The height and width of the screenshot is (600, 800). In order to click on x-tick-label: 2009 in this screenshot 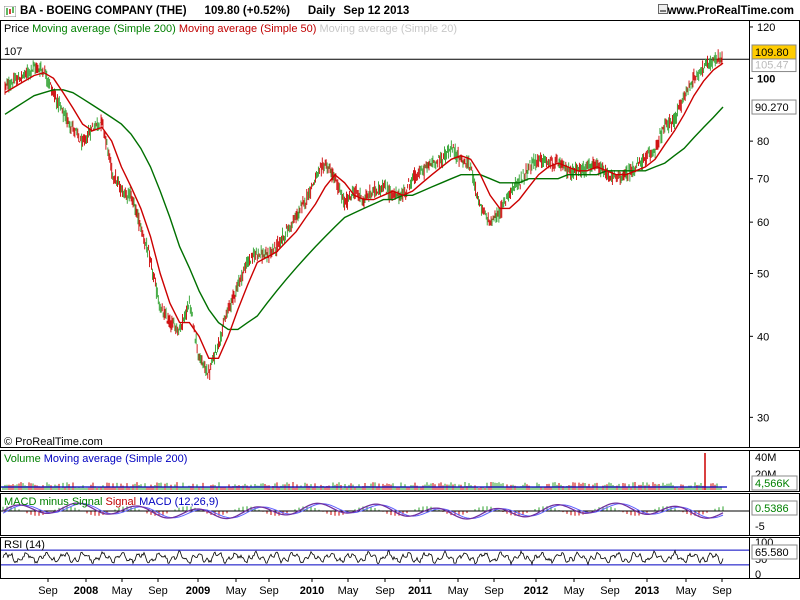, I will do `click(198, 591)`.